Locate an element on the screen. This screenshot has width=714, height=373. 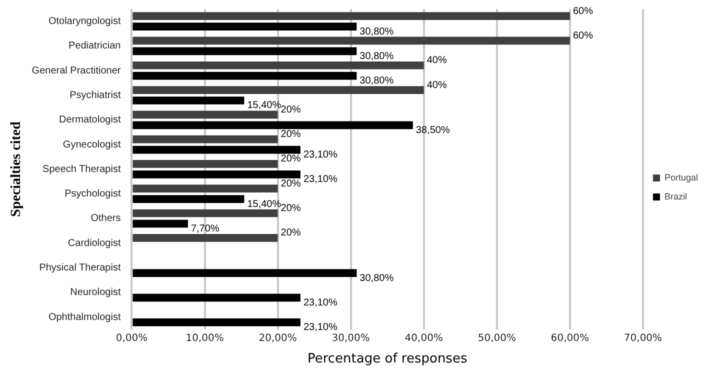
x-tick-label: 40,00% is located at coordinates (423, 338).